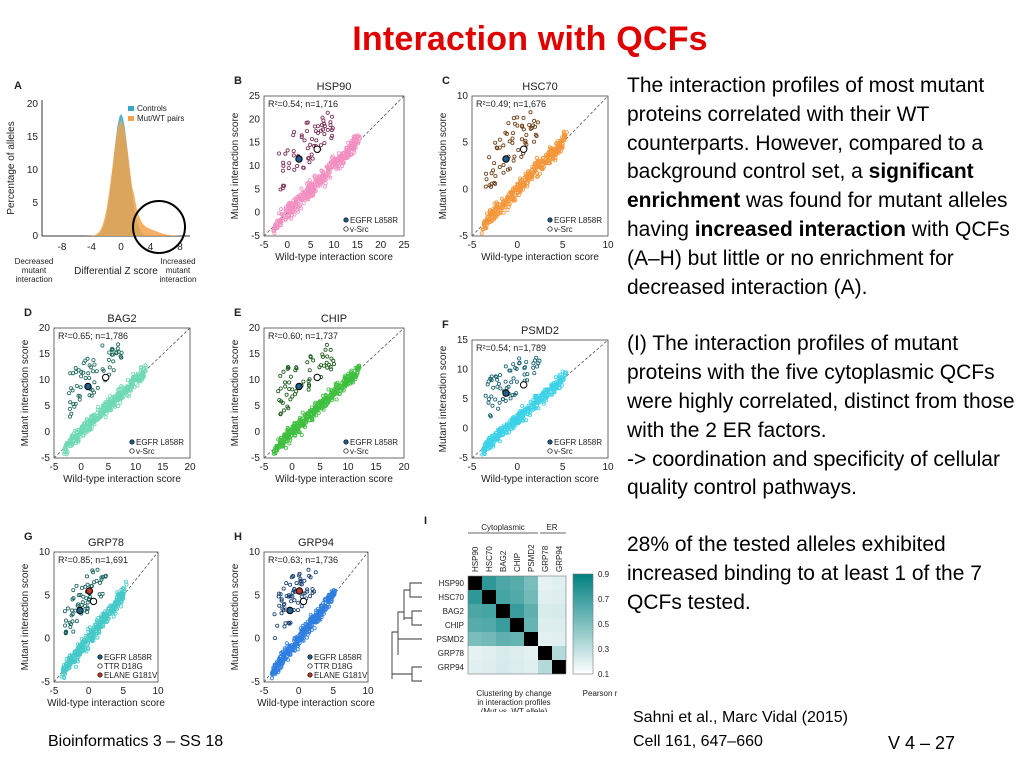 This screenshot has height=768, width=1024. What do you see at coordinates (740, 717) in the screenshot?
I see `citation-authors: Sahni et al., Marc Vidal (2015)` at bounding box center [740, 717].